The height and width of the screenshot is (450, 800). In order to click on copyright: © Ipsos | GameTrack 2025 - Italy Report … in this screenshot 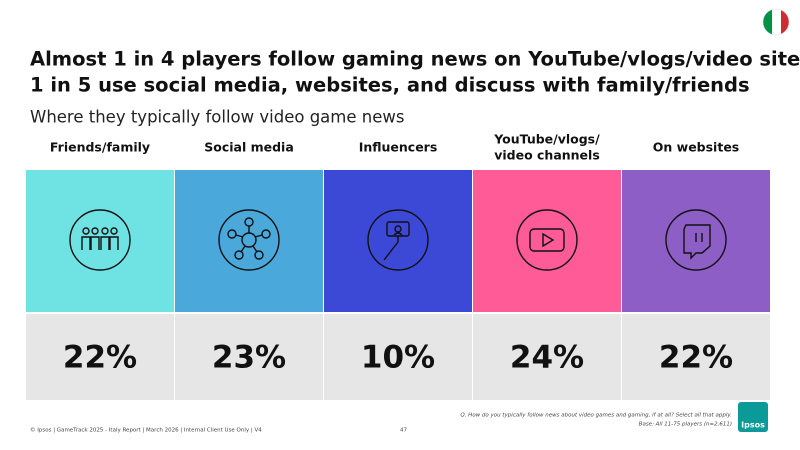, I will do `click(146, 430)`.